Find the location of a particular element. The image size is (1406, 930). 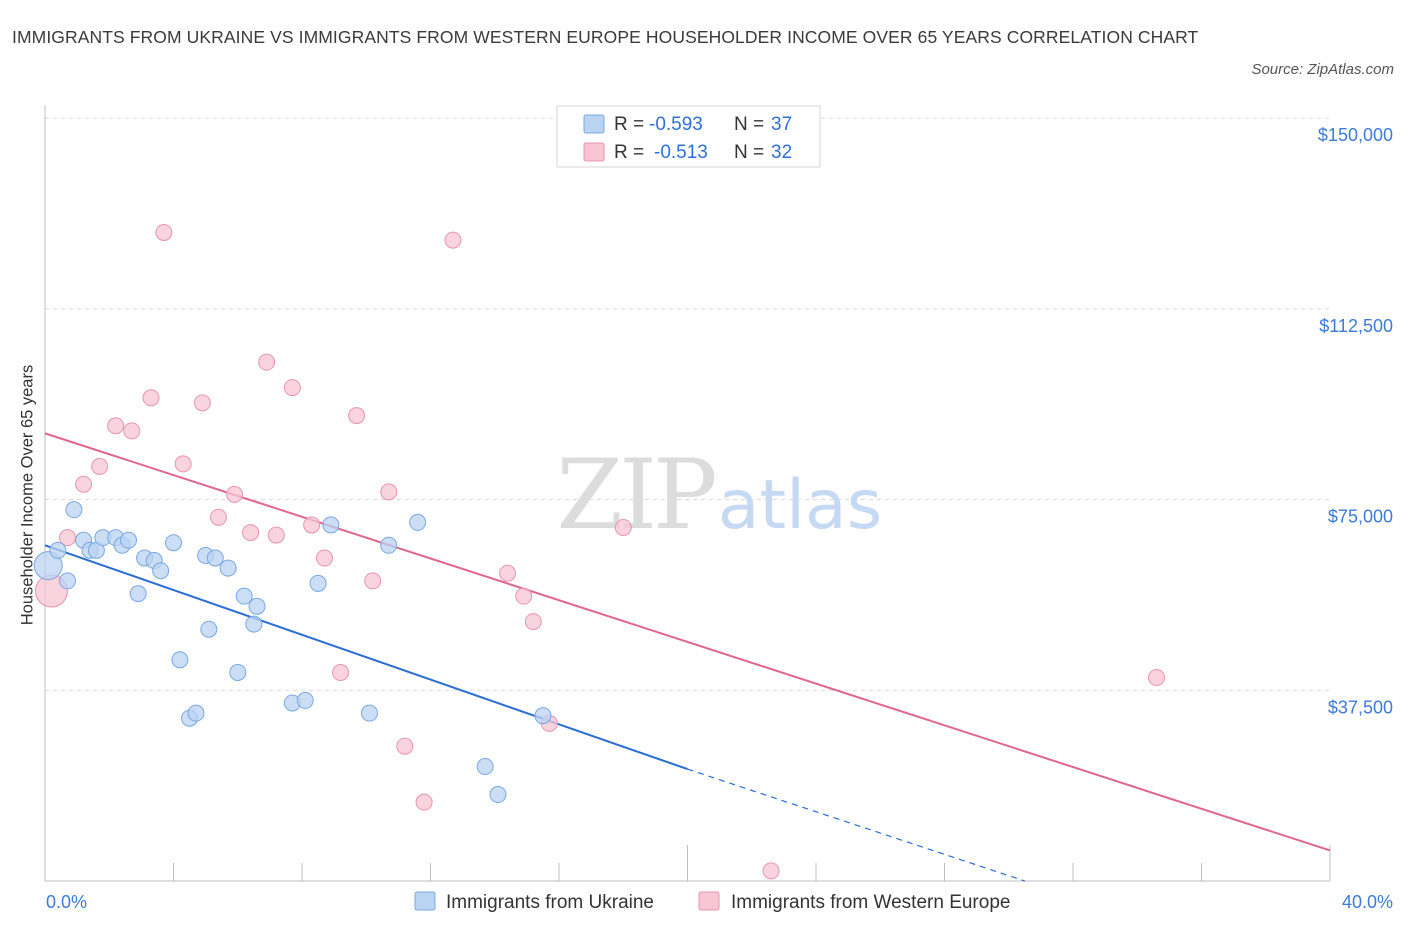

watermark-zip: ZIP is located at coordinates (635, 495).